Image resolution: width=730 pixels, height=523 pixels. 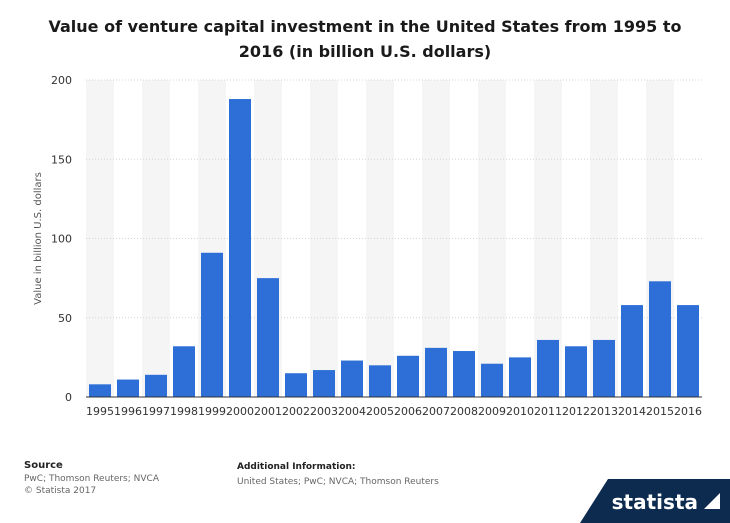 I want to click on x-tick-label: 1997, so click(x=156, y=411).